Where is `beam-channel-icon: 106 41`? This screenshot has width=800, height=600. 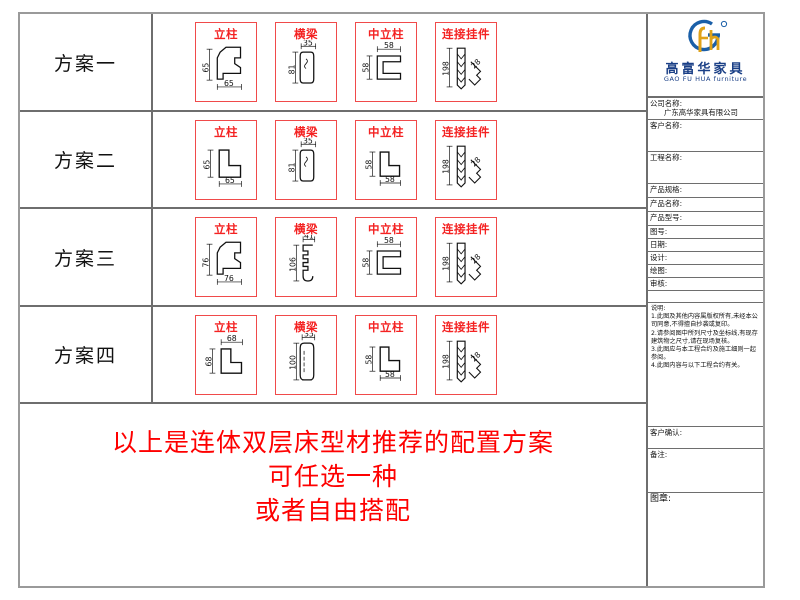
beam-channel-icon: 106 41 is located at coordinates (306, 264).